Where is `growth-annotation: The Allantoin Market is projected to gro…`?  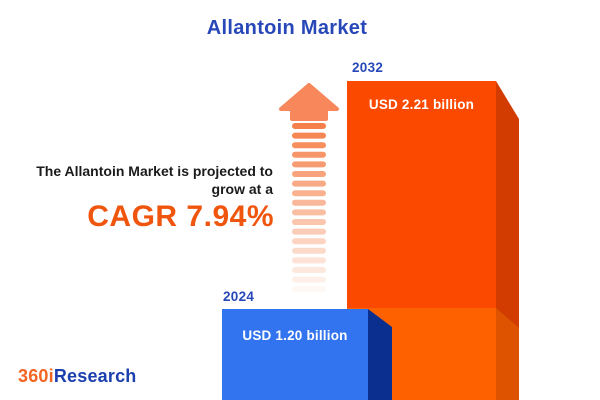
growth-annotation: The Allantoin Market is projected to gro… is located at coordinates (154, 180).